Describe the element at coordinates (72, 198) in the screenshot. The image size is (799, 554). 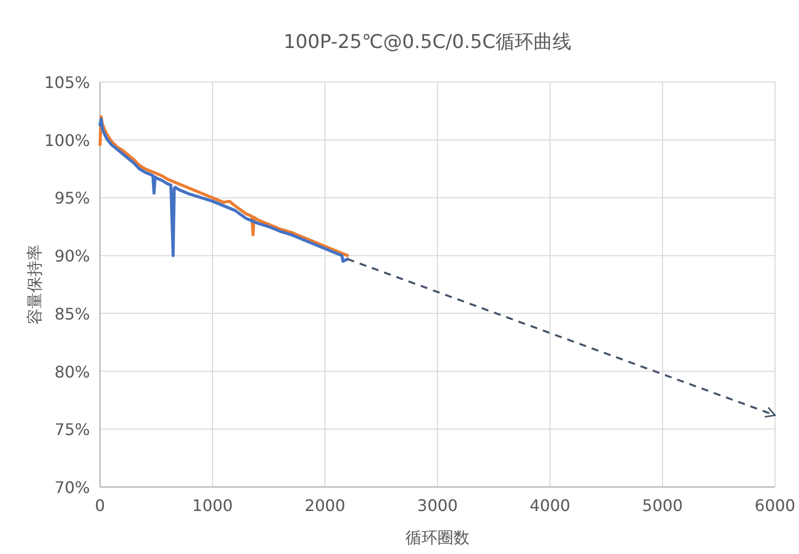
I see `y-tick-label: 95%` at that location.